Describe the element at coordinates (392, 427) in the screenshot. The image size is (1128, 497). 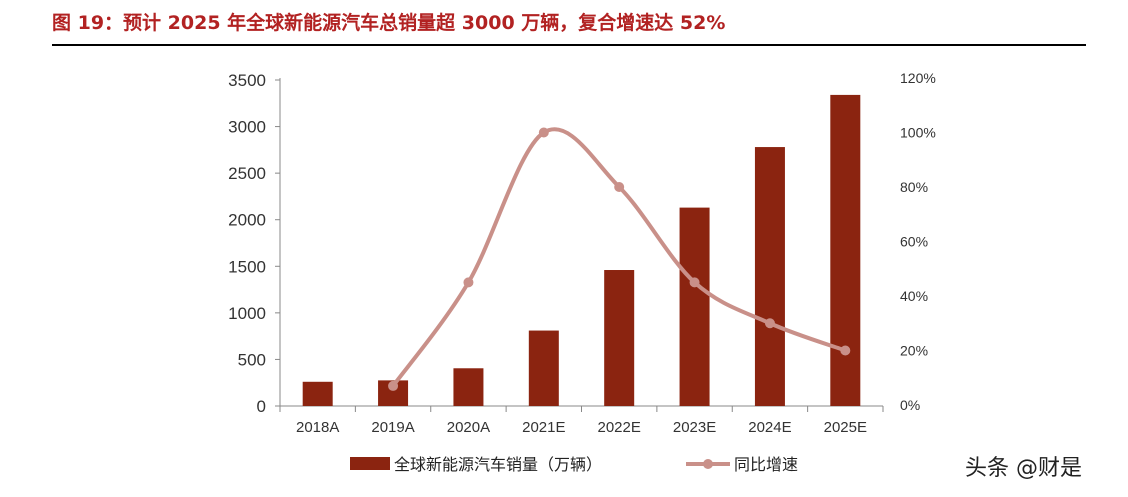
I see `x-tick-label: 2019A` at that location.